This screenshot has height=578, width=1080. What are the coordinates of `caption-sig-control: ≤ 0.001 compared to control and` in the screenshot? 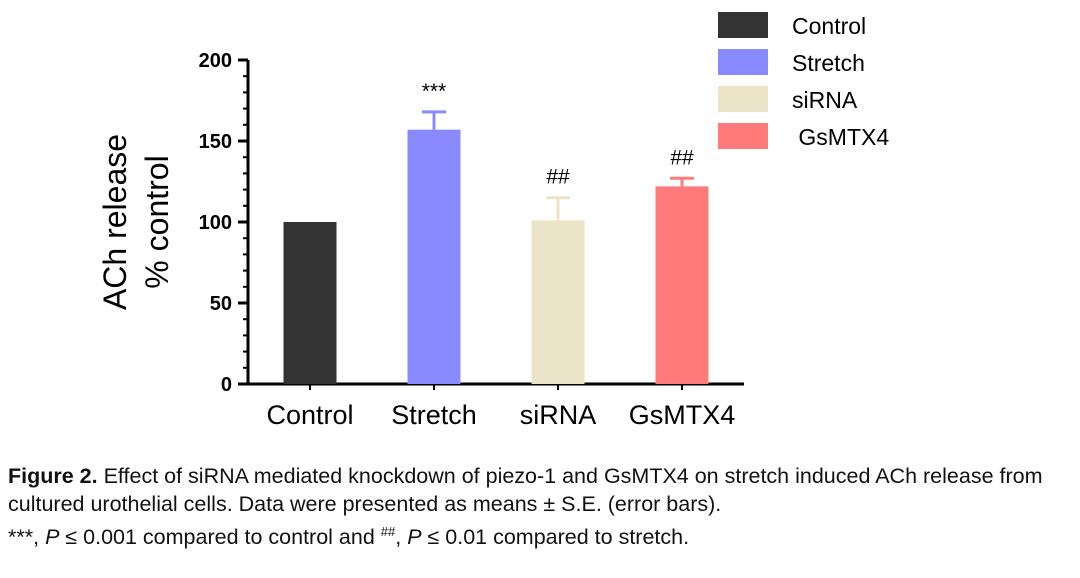 It's located at (220, 537).